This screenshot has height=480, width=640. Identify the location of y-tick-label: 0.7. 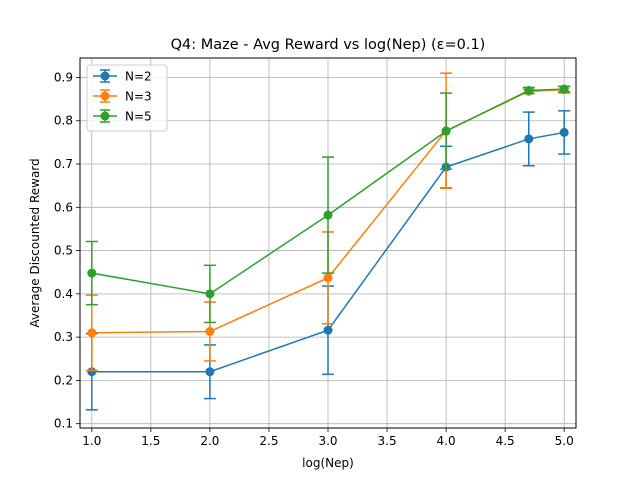
(63, 164).